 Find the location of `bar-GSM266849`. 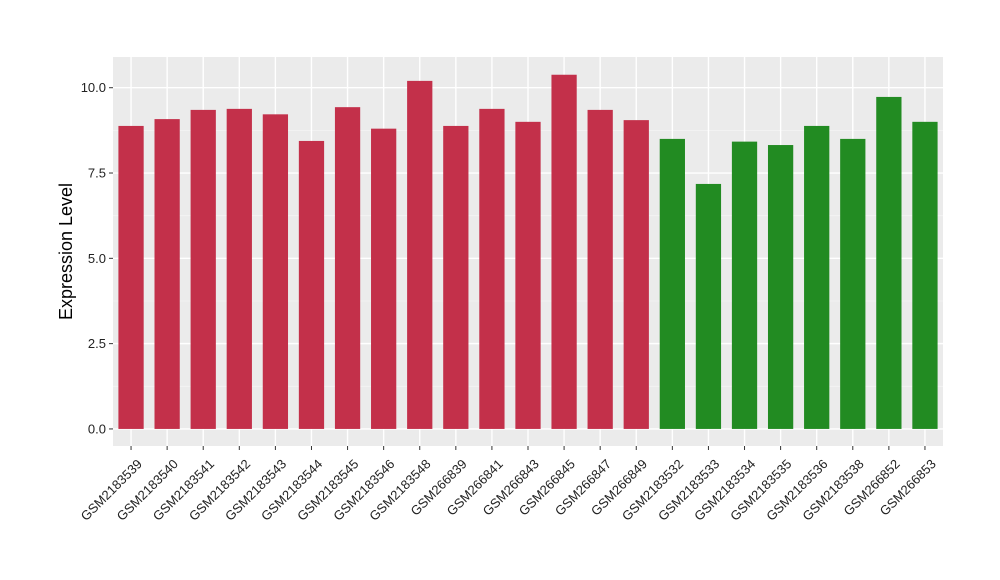

bar-GSM266849 is located at coordinates (636, 274).